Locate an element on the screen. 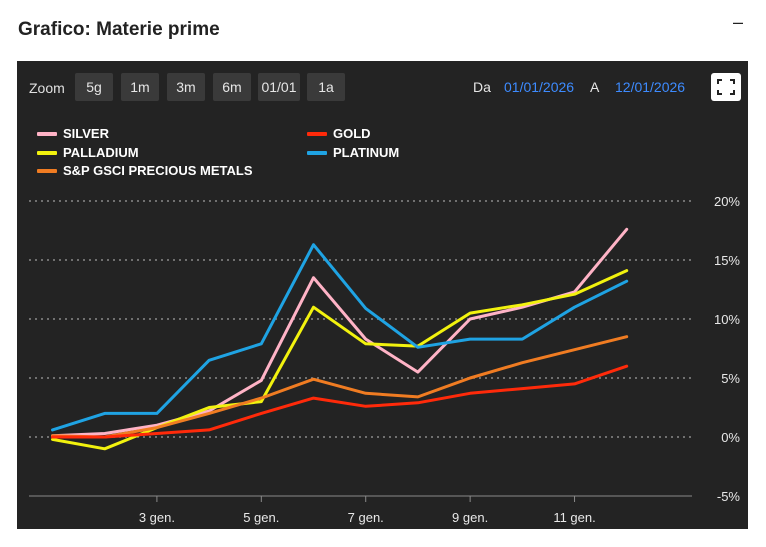 The image size is (766, 547). zoom-label: Zoom is located at coordinates (47, 88).